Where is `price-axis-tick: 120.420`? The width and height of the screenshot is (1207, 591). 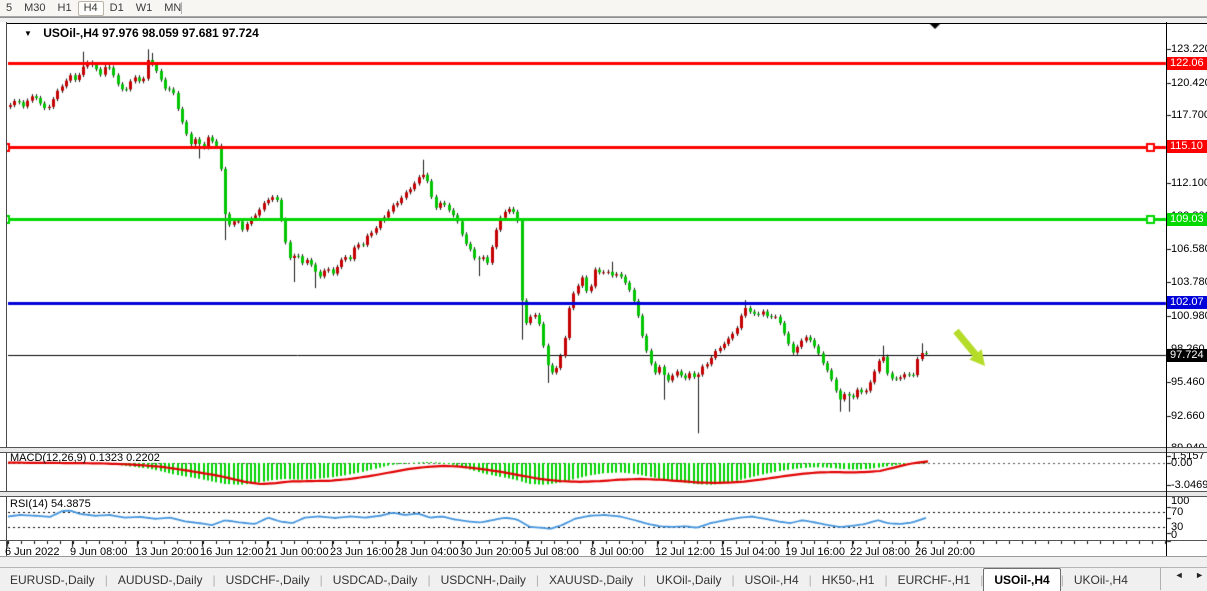
price-axis-tick: 120.420 is located at coordinates (1189, 82).